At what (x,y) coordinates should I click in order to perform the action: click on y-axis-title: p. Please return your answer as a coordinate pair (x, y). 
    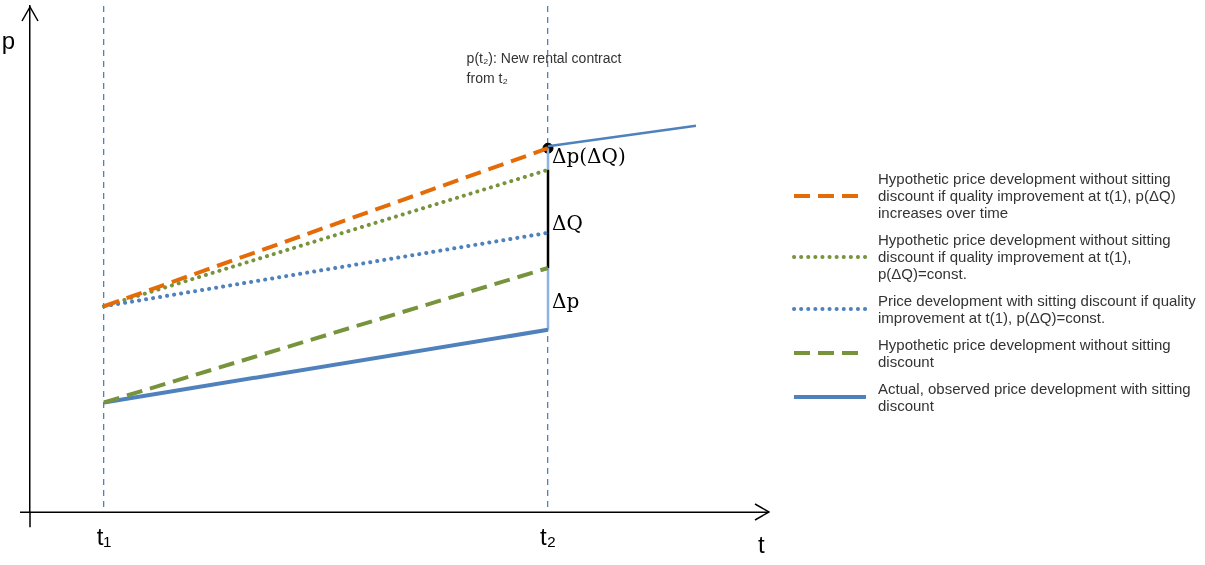
    Looking at the image, I should click on (8, 40).